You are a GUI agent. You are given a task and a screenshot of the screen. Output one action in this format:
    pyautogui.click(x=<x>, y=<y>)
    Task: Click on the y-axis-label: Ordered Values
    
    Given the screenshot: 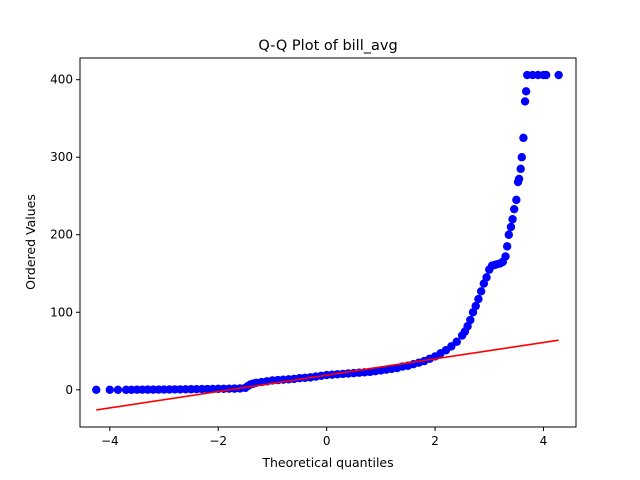 What is the action you would take?
    pyautogui.click(x=30, y=242)
    